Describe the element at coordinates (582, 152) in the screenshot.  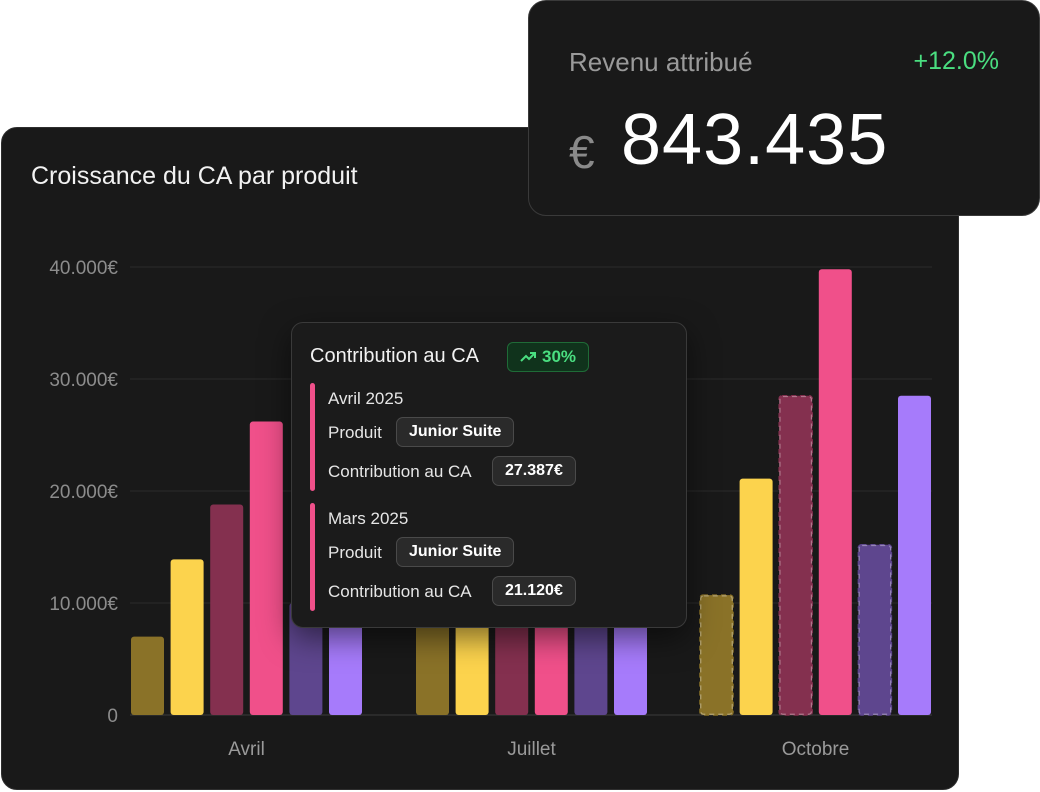
I see `kpi-currency: €` at that location.